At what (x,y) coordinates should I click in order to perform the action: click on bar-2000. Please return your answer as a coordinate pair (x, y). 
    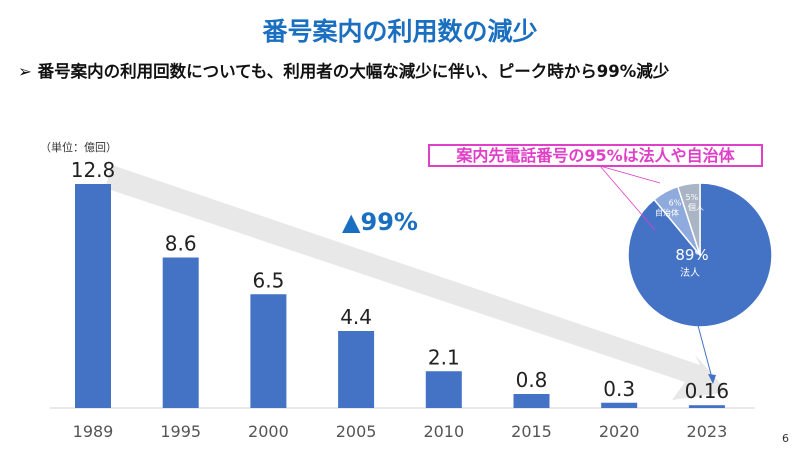
    Looking at the image, I should click on (268, 351).